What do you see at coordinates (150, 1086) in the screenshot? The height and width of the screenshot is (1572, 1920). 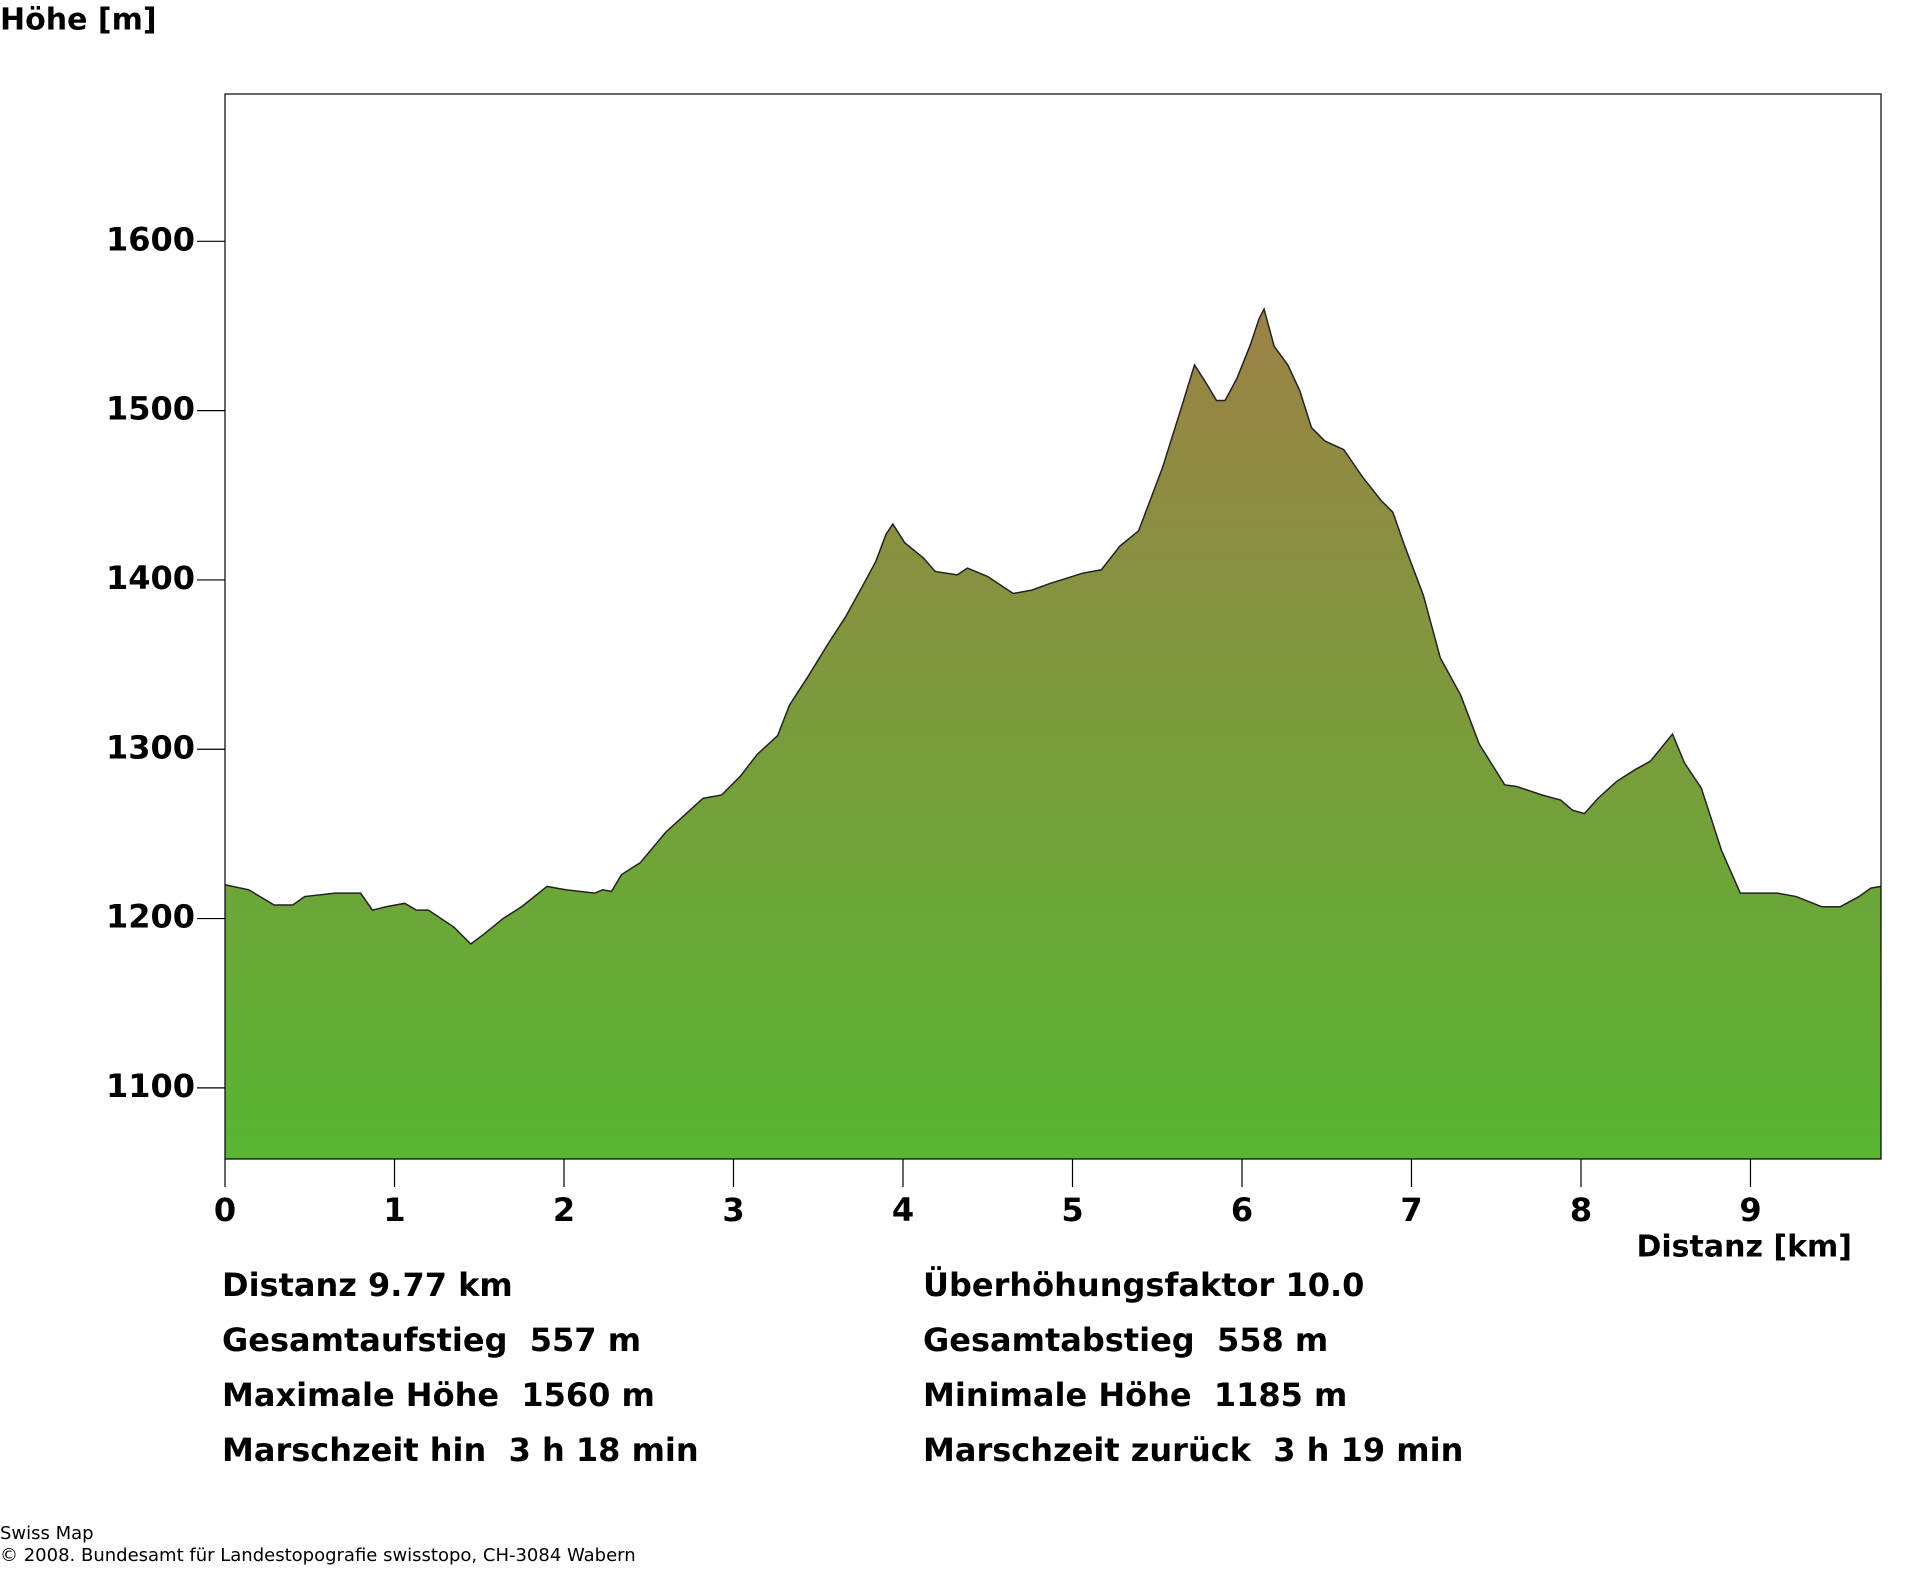 I see `y-tick-label: 1100` at bounding box center [150, 1086].